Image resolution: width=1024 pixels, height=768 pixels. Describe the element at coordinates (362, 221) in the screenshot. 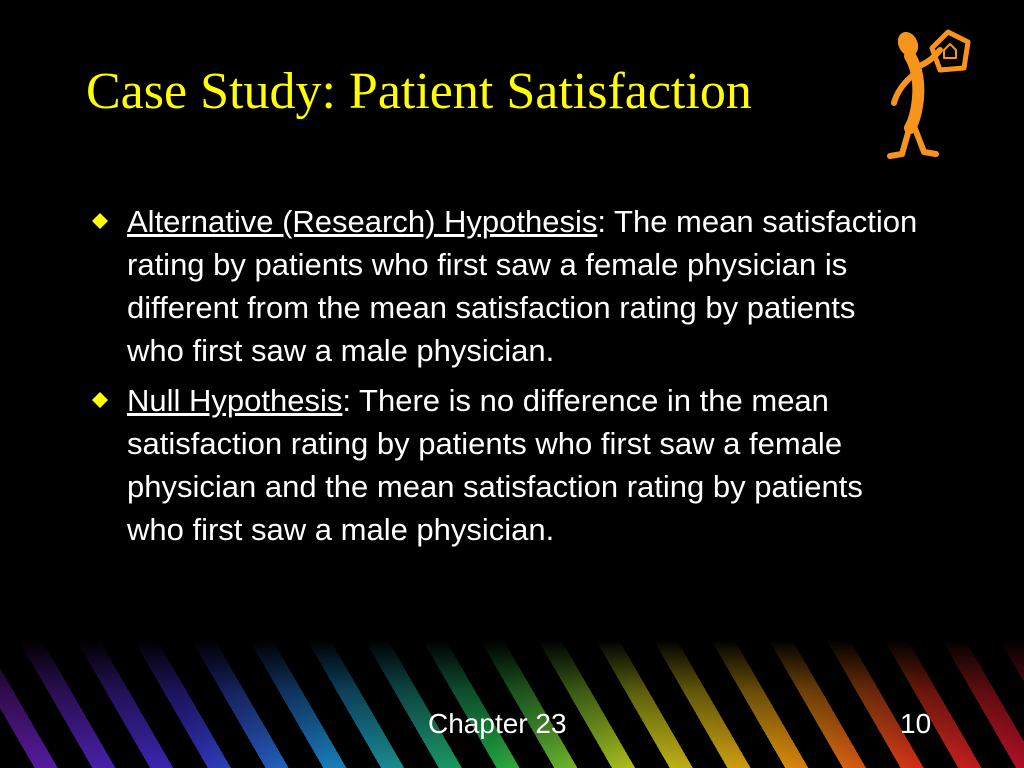

I see `bullet-term: Alternative (Research) Hypothesis` at that location.